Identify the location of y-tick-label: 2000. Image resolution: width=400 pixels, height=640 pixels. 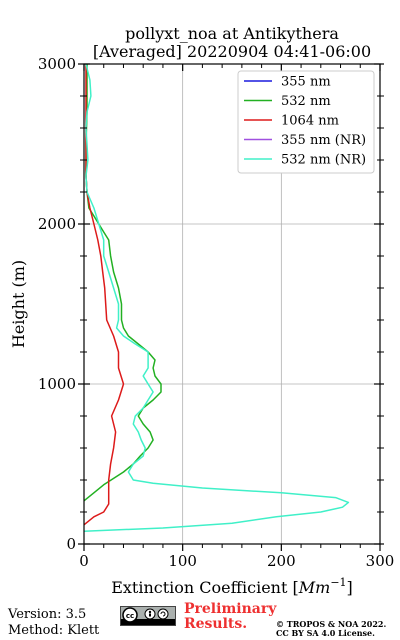
(57, 224).